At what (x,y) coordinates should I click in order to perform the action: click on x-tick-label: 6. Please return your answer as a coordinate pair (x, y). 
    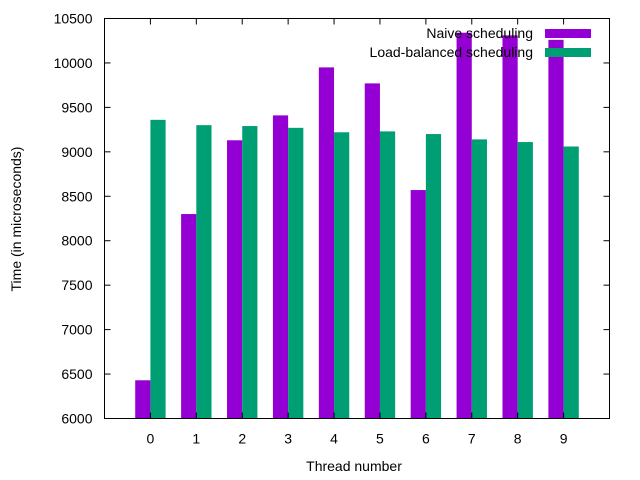
    Looking at the image, I should click on (426, 439).